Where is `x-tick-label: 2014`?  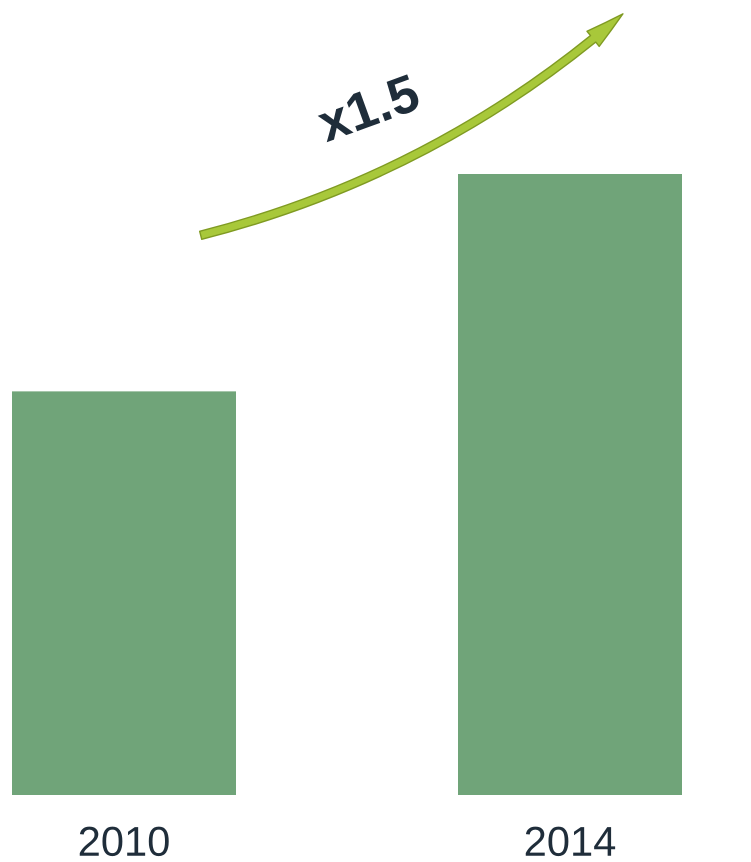
x-tick-label: 2014 is located at coordinates (571, 841).